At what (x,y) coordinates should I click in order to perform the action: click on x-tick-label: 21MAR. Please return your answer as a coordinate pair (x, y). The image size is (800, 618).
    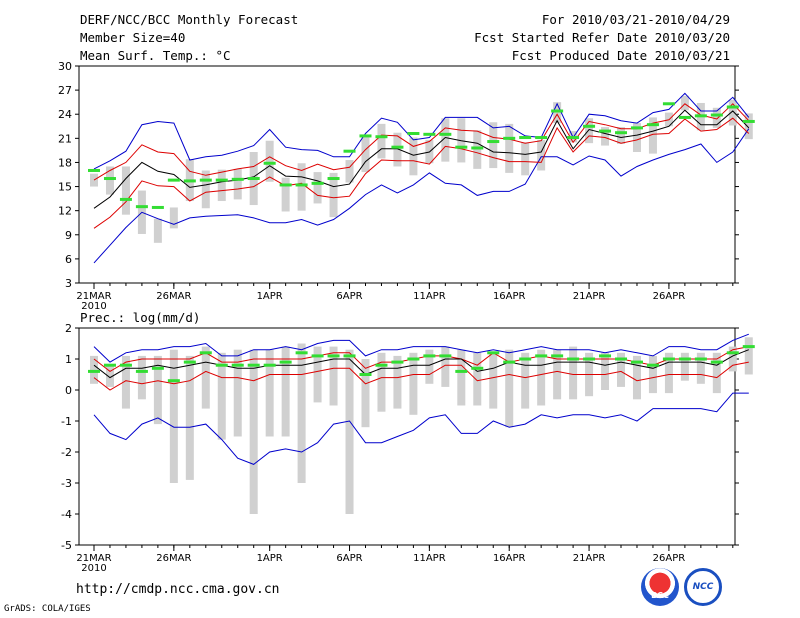
    Looking at the image, I should click on (93, 558).